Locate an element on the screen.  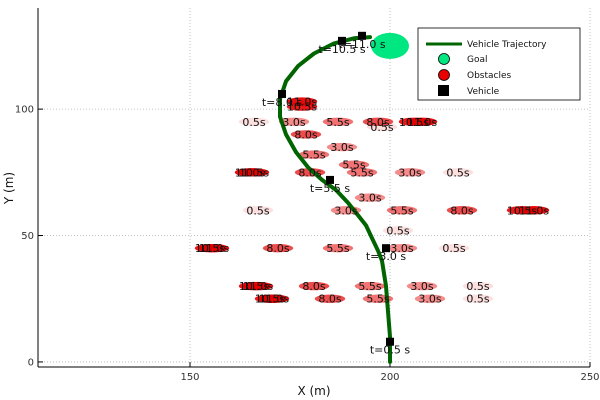
legend-label-vehicle: Vehicle is located at coordinates (483, 92).